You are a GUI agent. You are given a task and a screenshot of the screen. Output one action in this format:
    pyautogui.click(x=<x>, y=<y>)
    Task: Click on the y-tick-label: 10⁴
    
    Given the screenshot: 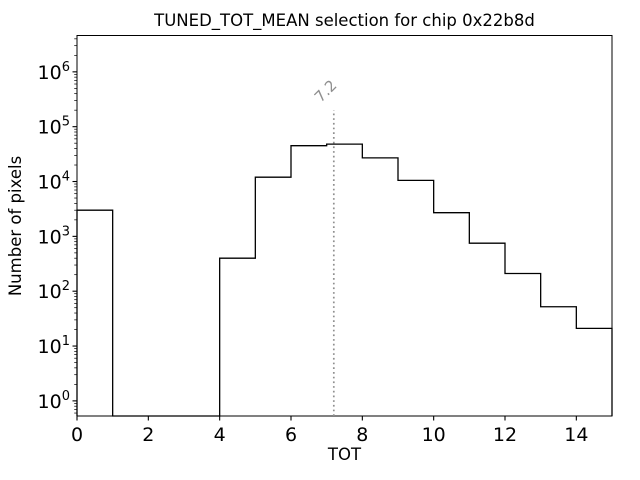 What is the action you would take?
    pyautogui.click(x=54, y=182)
    